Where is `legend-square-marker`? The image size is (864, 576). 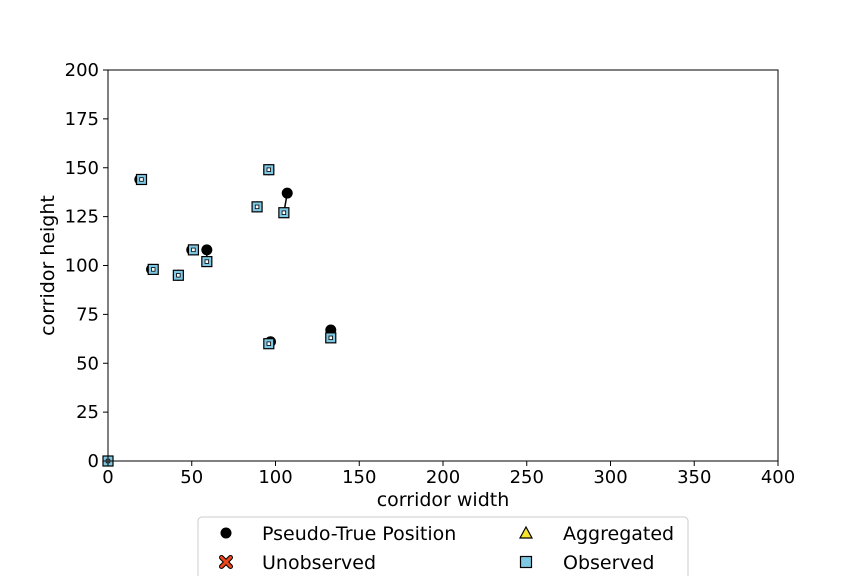
legend-square-marker is located at coordinates (526, 562).